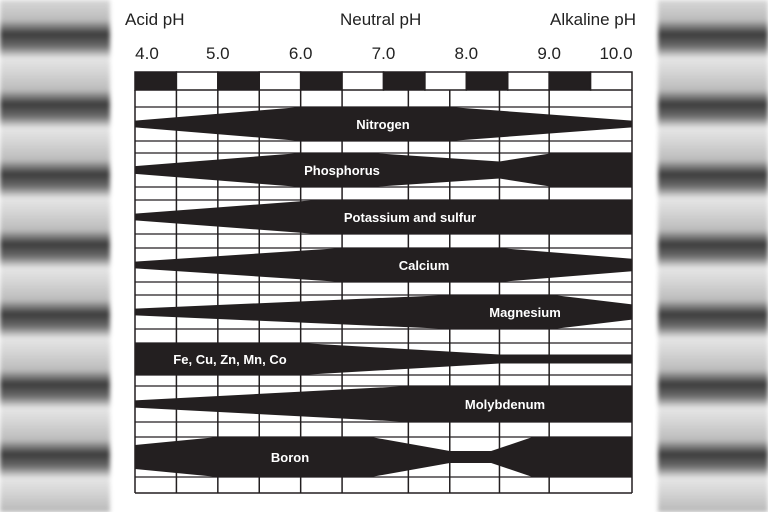  Describe the element at coordinates (155, 19) in the screenshot. I see `acid-ph-label: Acid pH` at that location.